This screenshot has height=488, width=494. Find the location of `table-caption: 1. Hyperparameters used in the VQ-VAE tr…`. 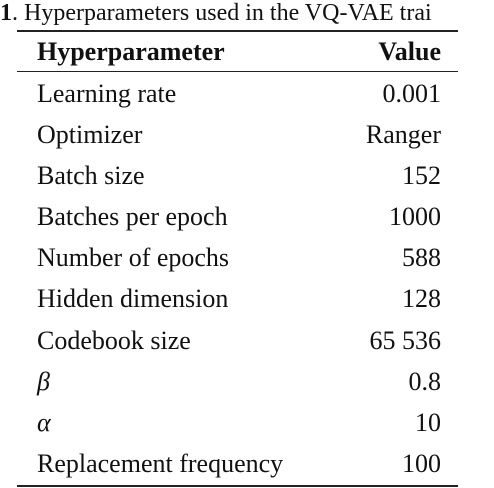

table-caption: 1. Hyperparameters used in the VQ-VAE tr… is located at coordinates (247, 14).